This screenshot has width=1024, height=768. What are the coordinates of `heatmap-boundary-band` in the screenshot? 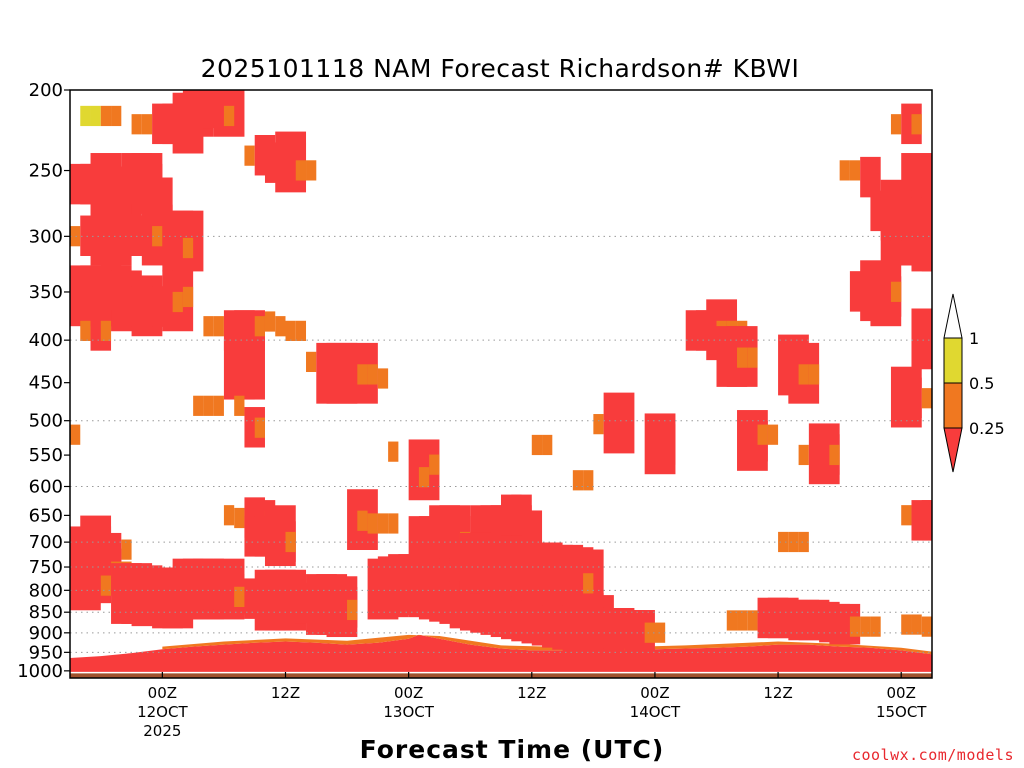 It's located at (501, 654).